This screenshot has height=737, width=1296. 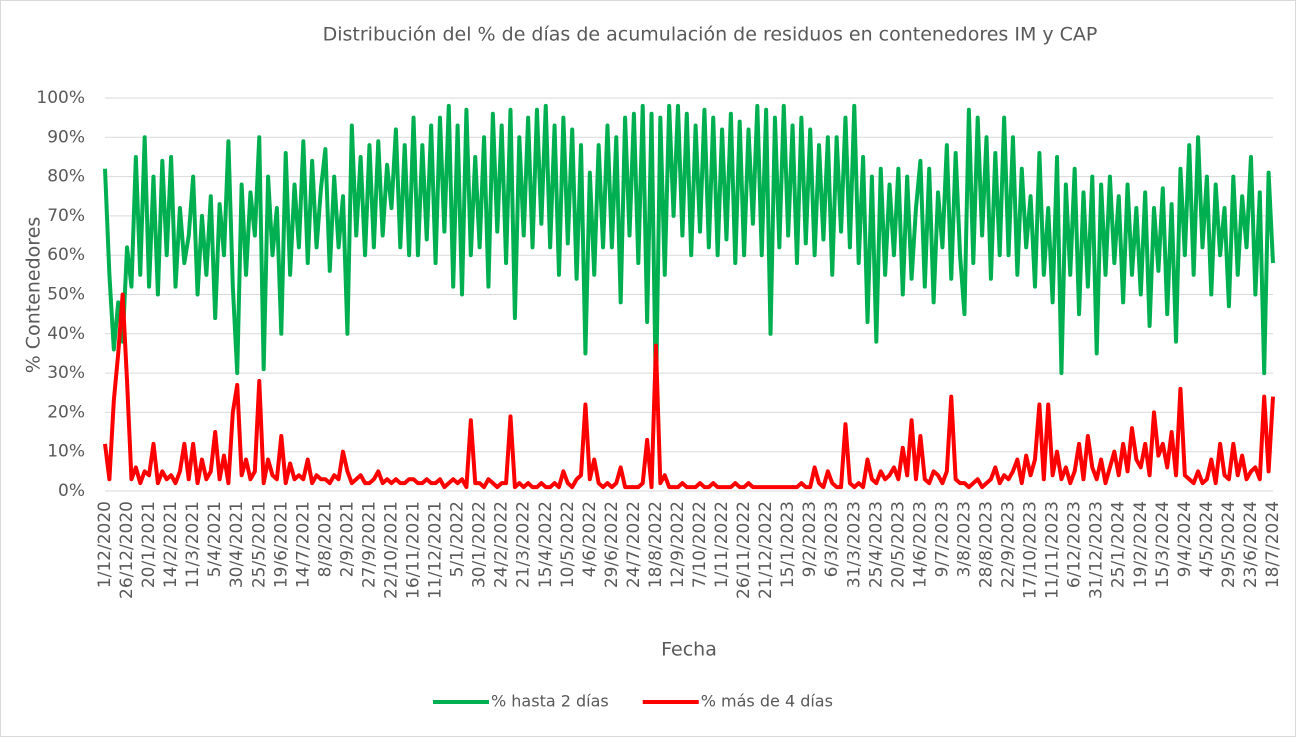 What do you see at coordinates (964, 539) in the screenshot?
I see `x-tick-label: 3/8/2023` at bounding box center [964, 539].